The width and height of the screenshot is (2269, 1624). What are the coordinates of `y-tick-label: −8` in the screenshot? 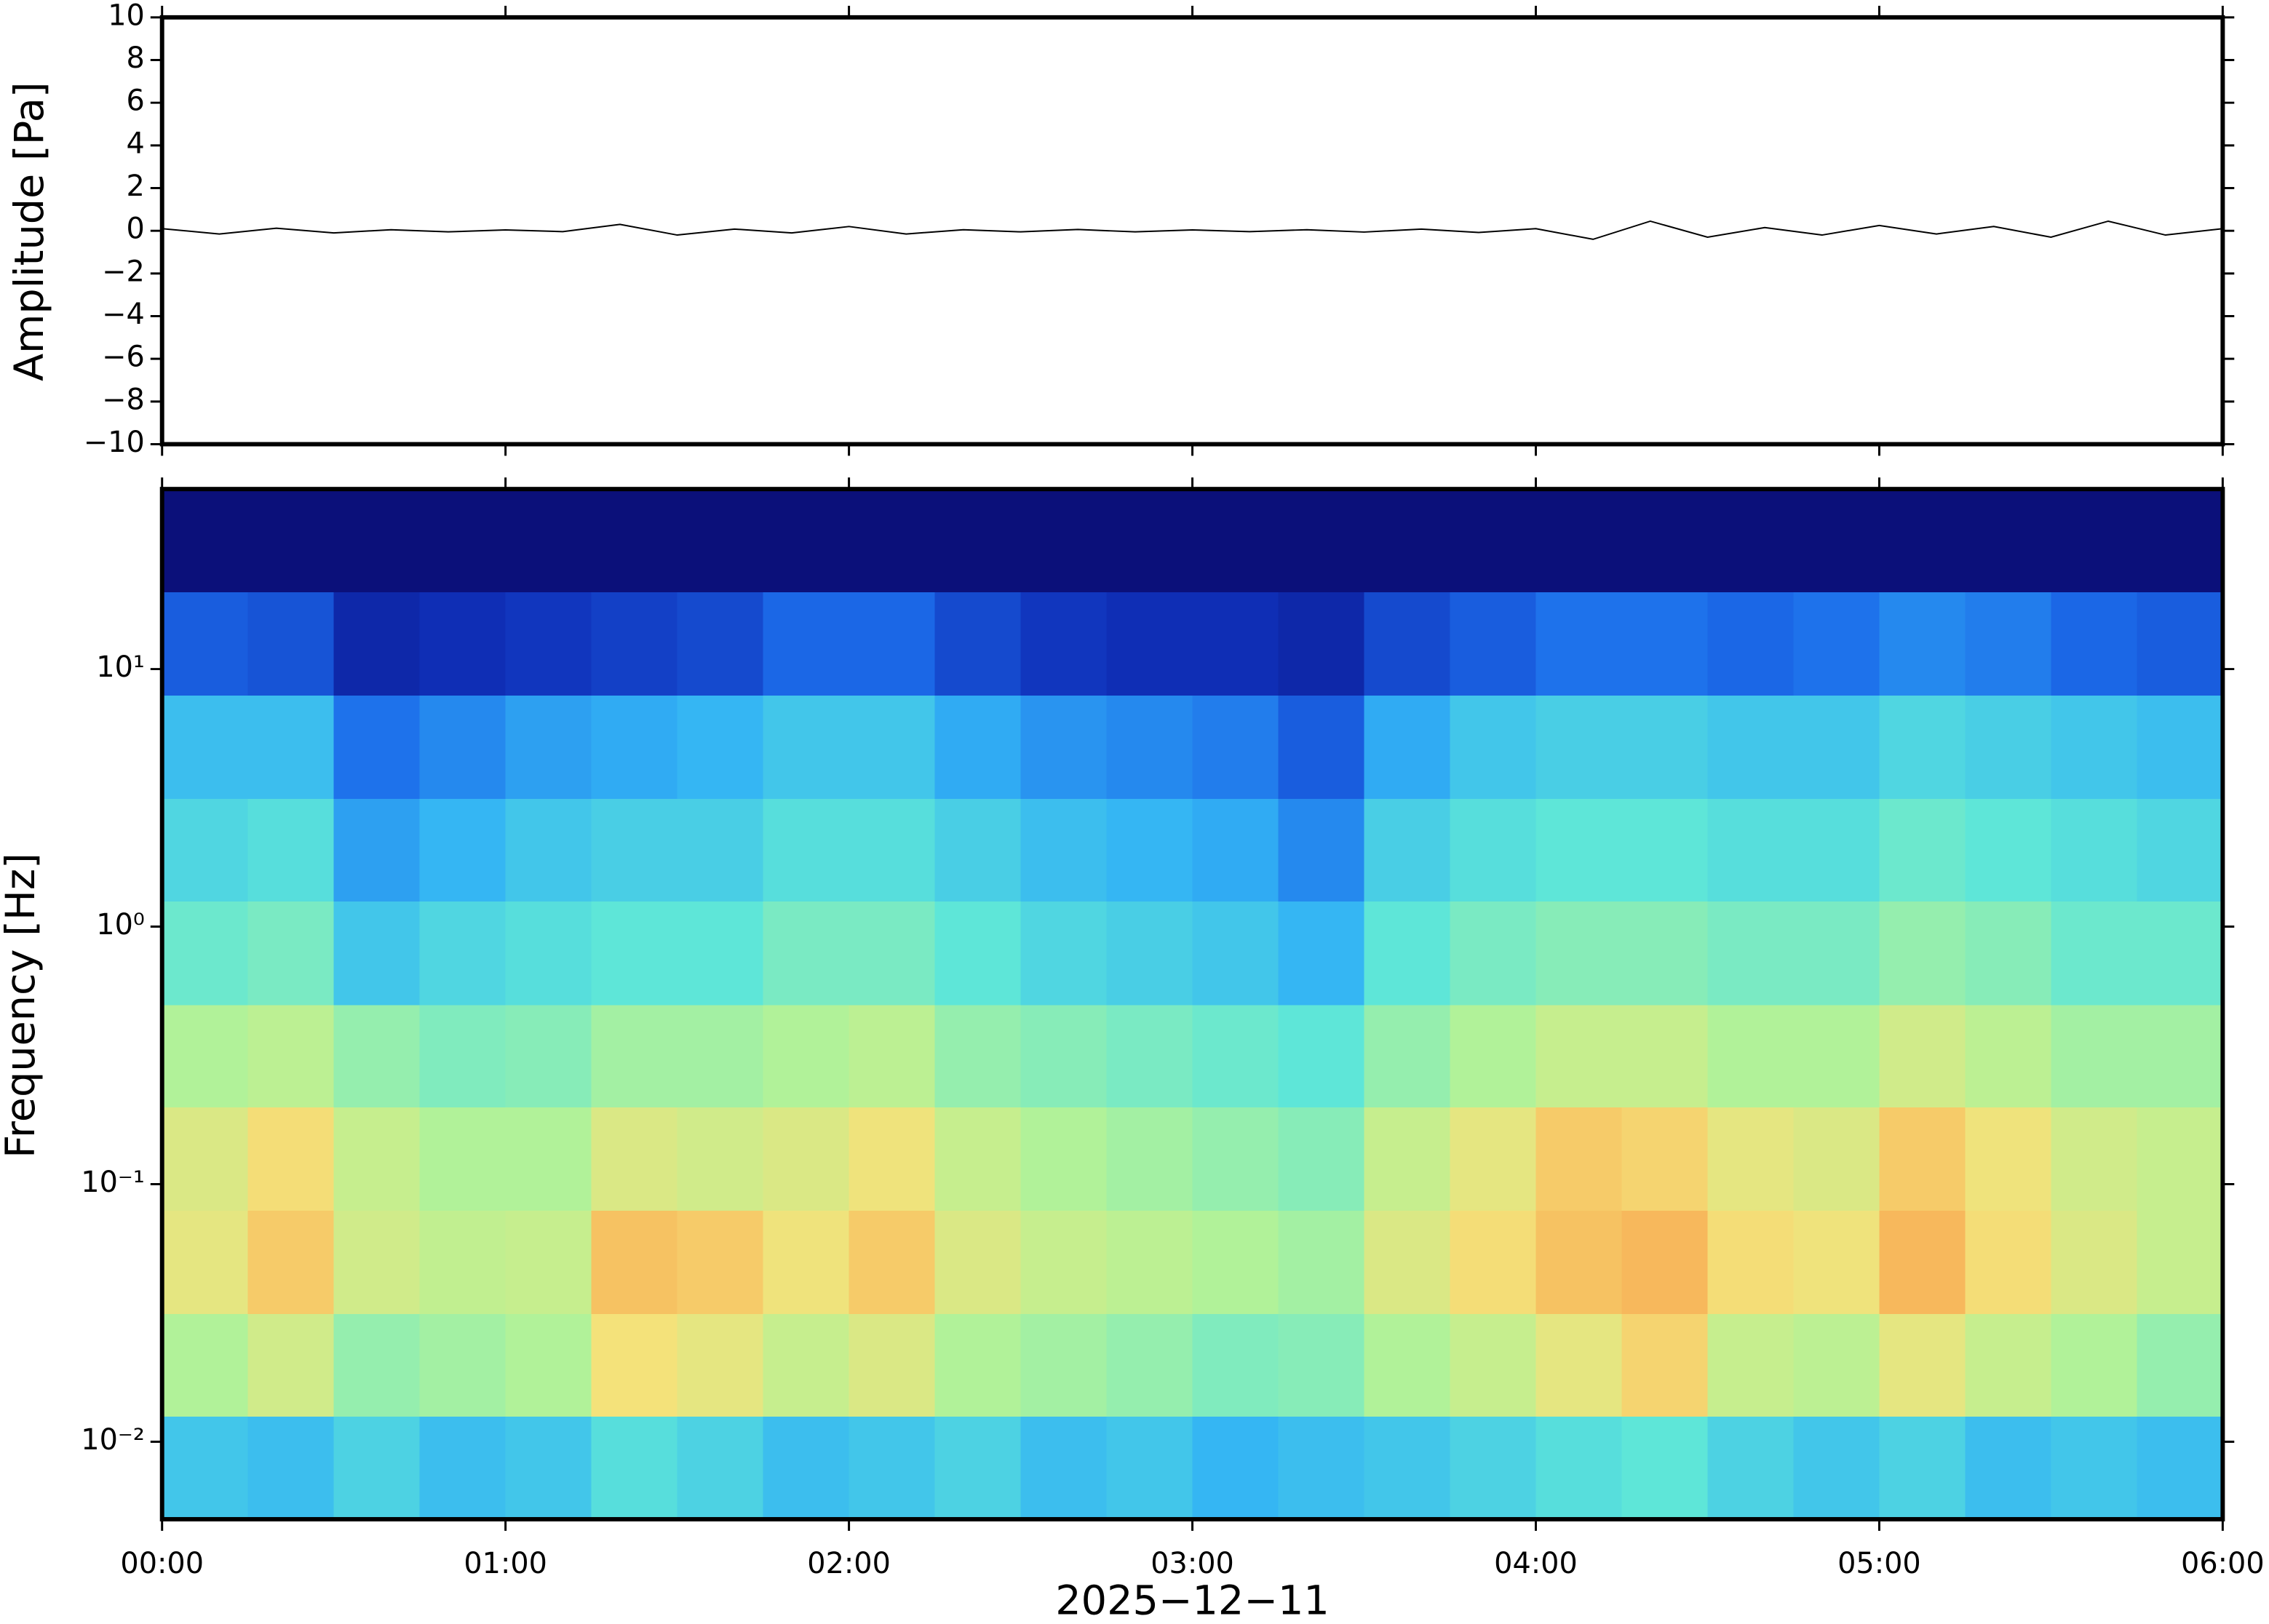 It's located at (123, 399).